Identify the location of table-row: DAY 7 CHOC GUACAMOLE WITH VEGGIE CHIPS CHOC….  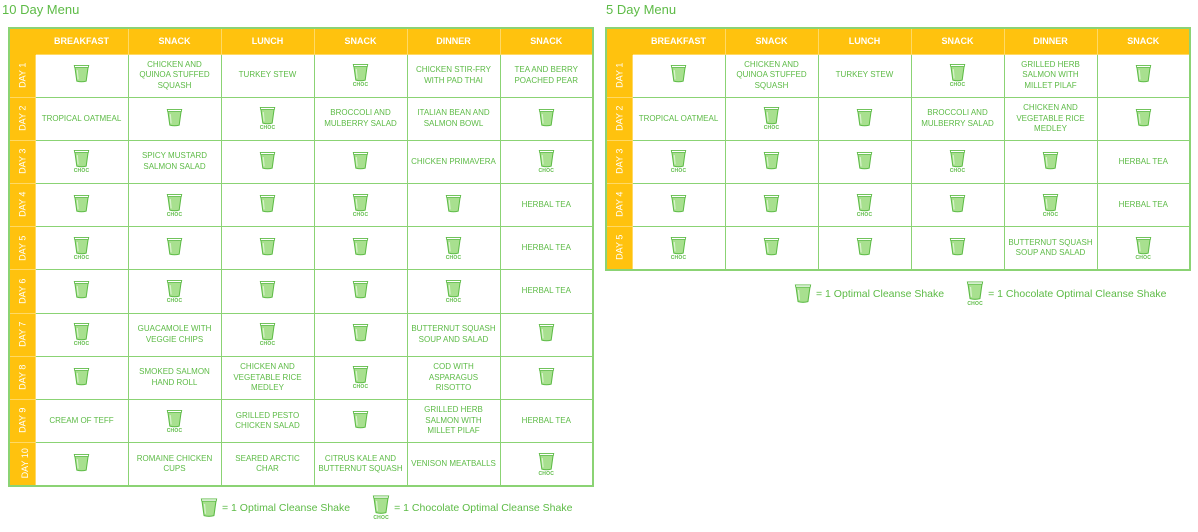
(301, 334).